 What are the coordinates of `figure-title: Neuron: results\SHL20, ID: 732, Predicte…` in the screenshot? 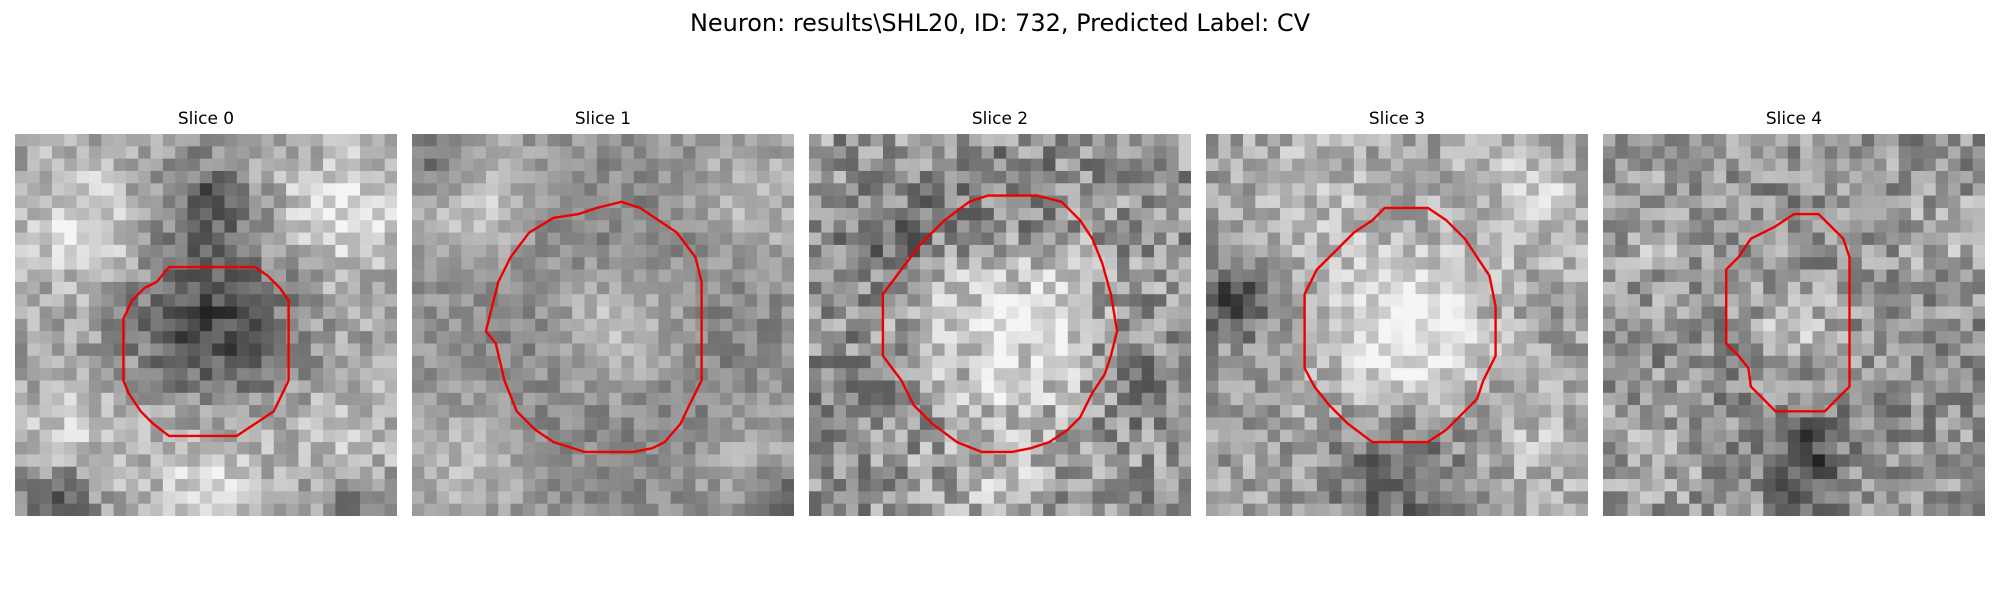 It's located at (1000, 23).